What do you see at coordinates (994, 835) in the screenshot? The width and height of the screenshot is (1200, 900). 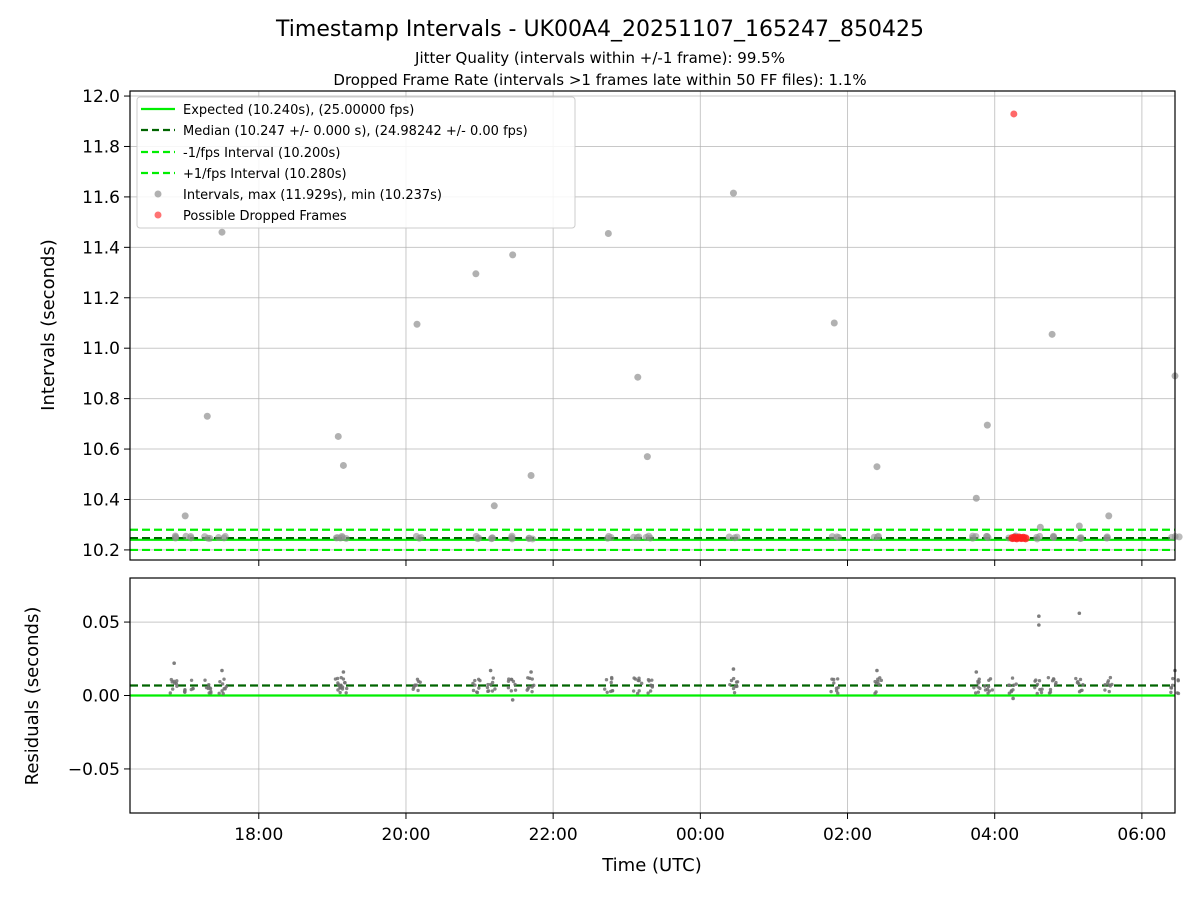 I see `bottom-x-tick-label: 04:00` at bounding box center [994, 835].